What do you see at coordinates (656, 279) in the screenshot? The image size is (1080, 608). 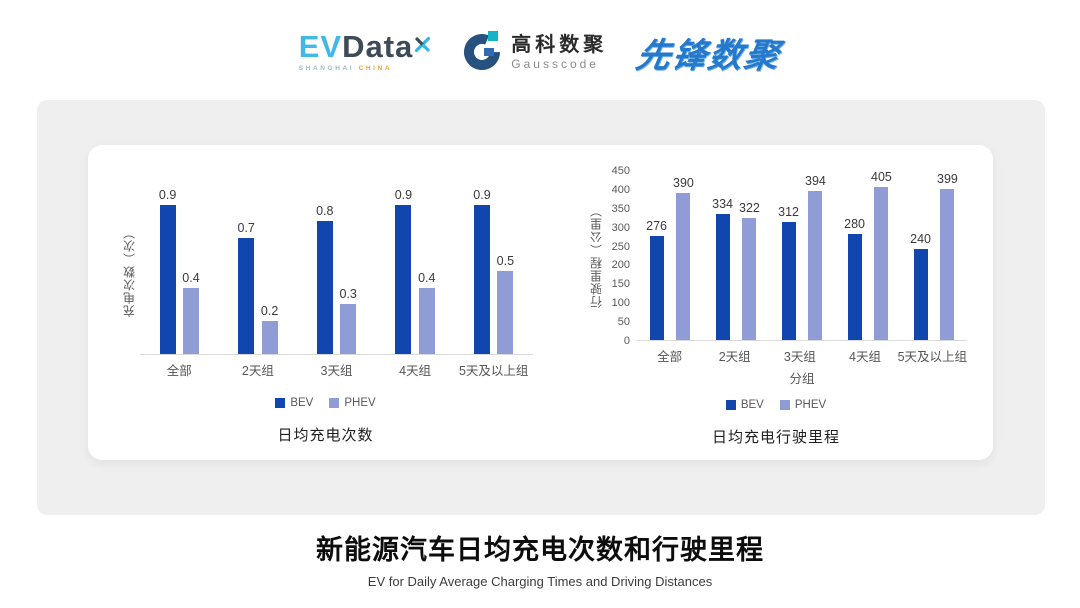 I see `bar-with-label: 276` at bounding box center [656, 279].